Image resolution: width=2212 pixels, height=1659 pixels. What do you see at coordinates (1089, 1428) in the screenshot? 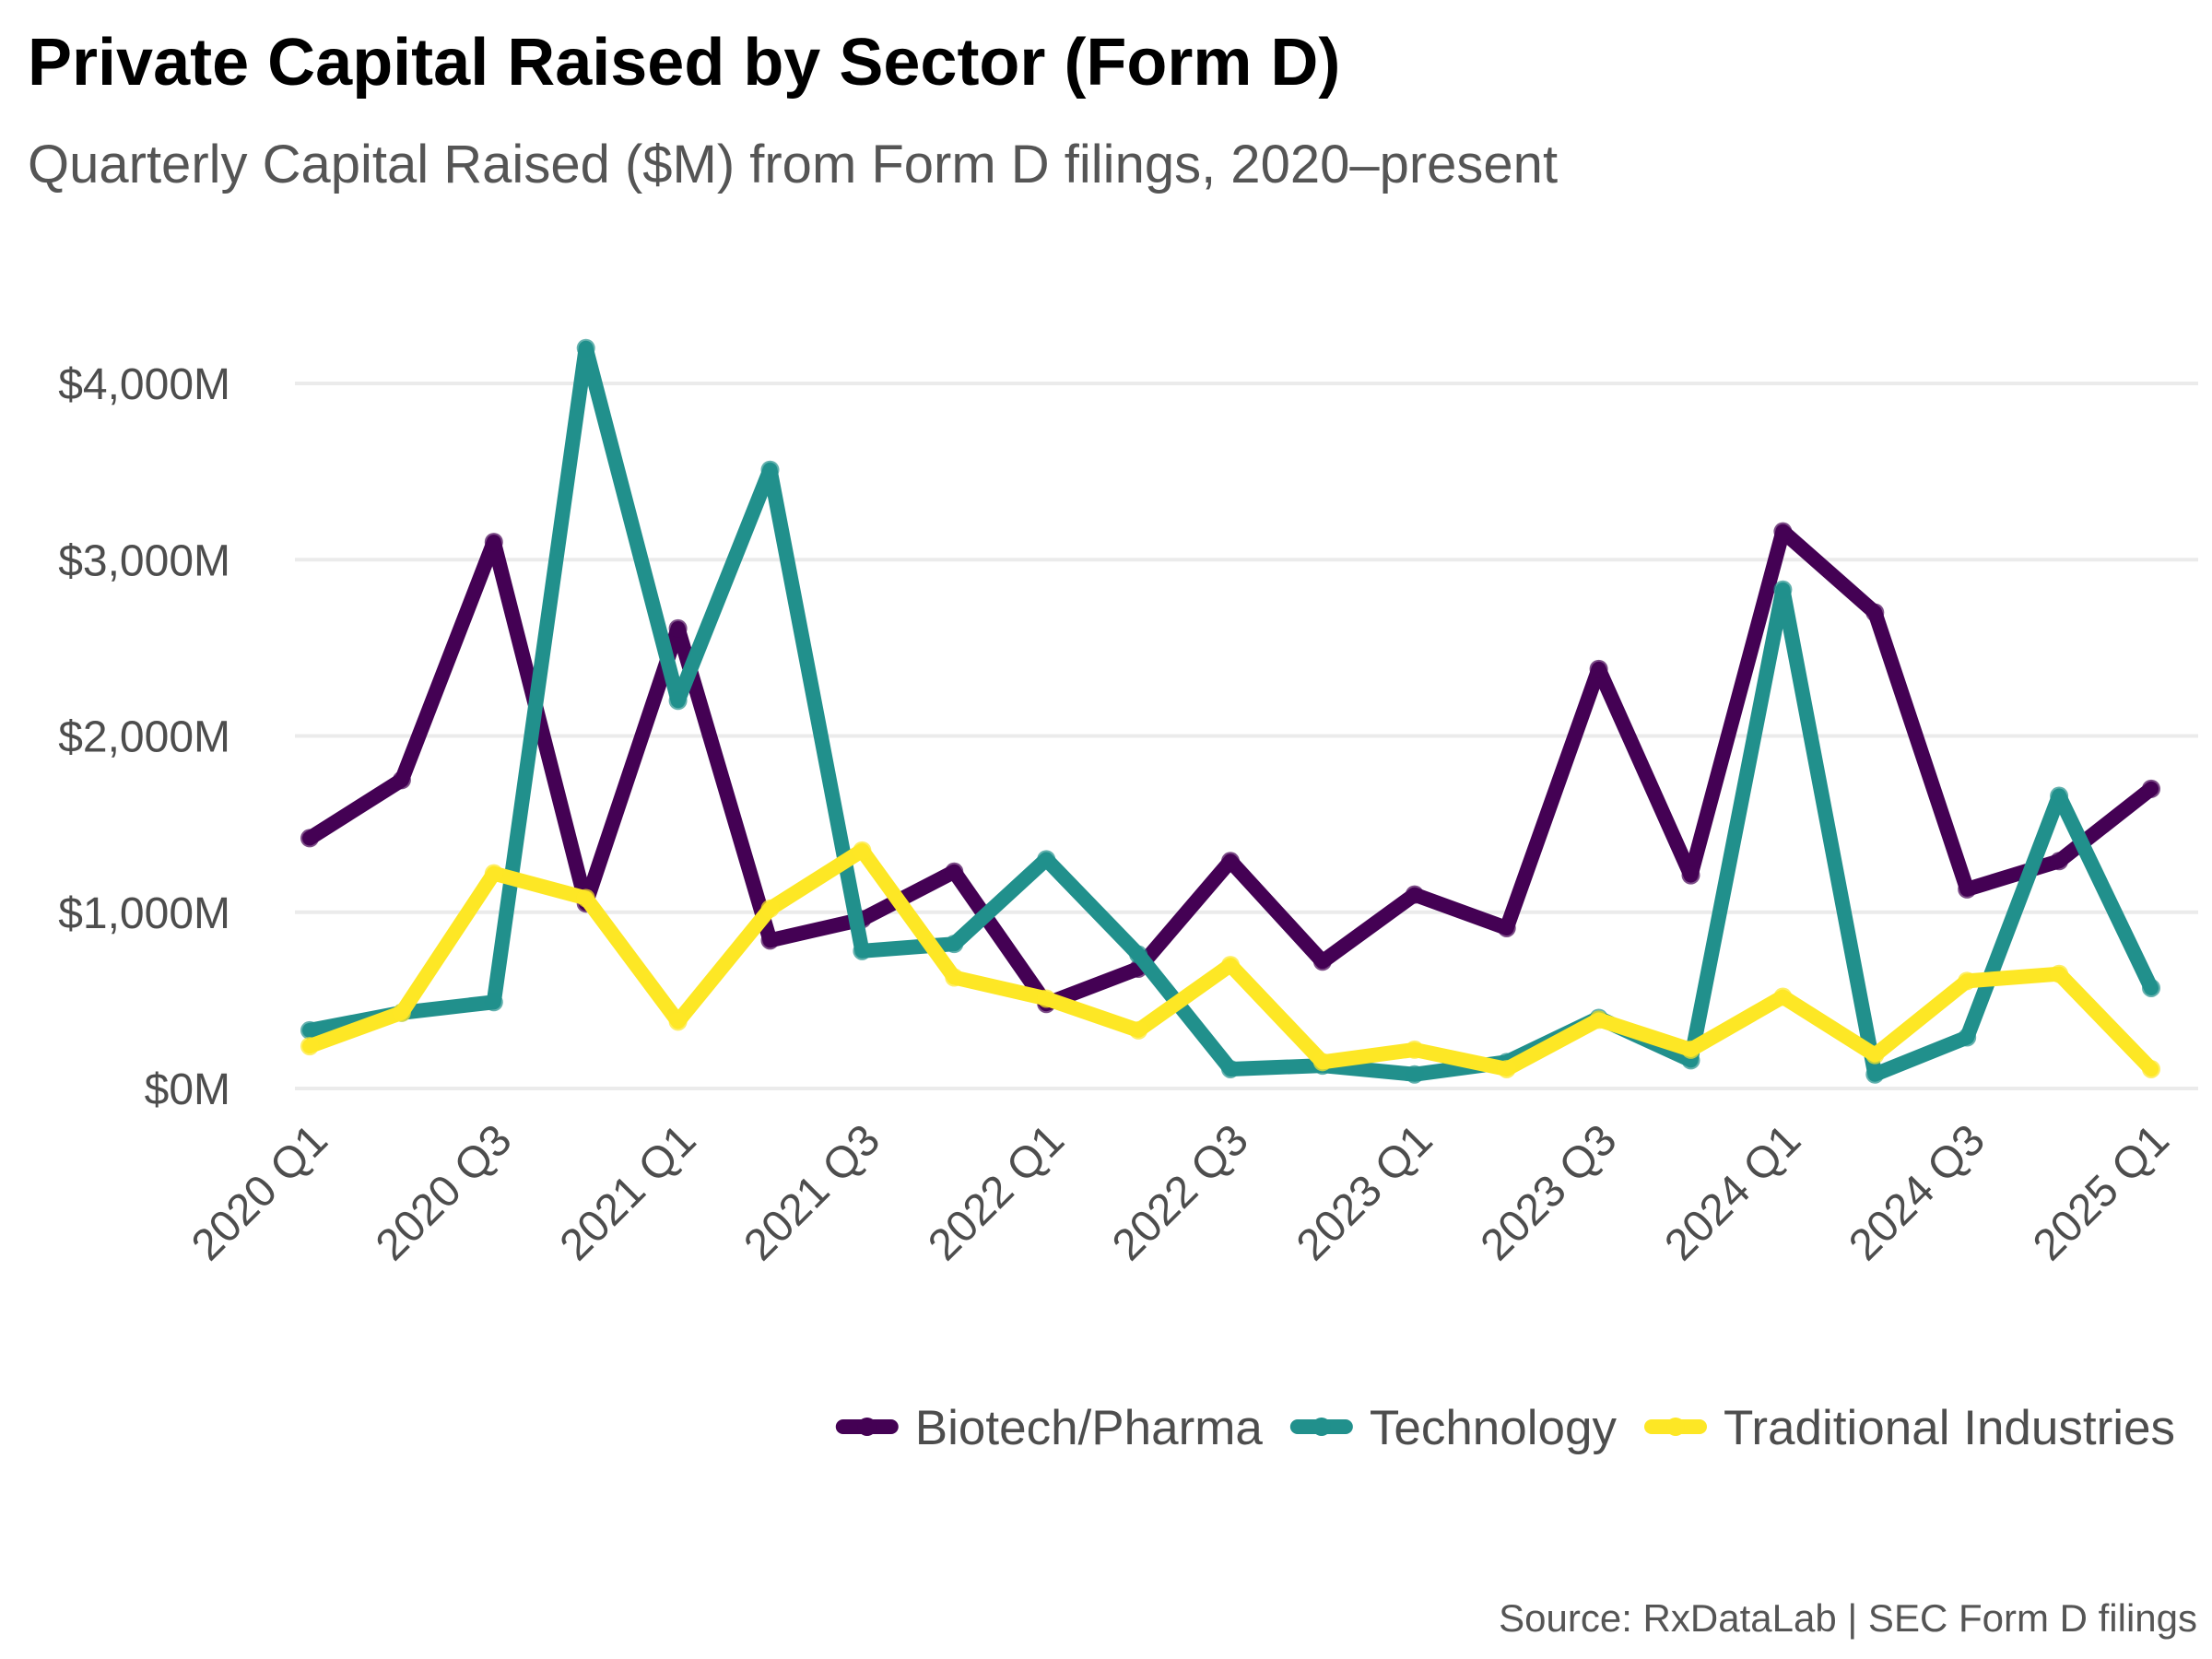
I see `legend-label-0: Biotech/Pharma` at bounding box center [1089, 1428].